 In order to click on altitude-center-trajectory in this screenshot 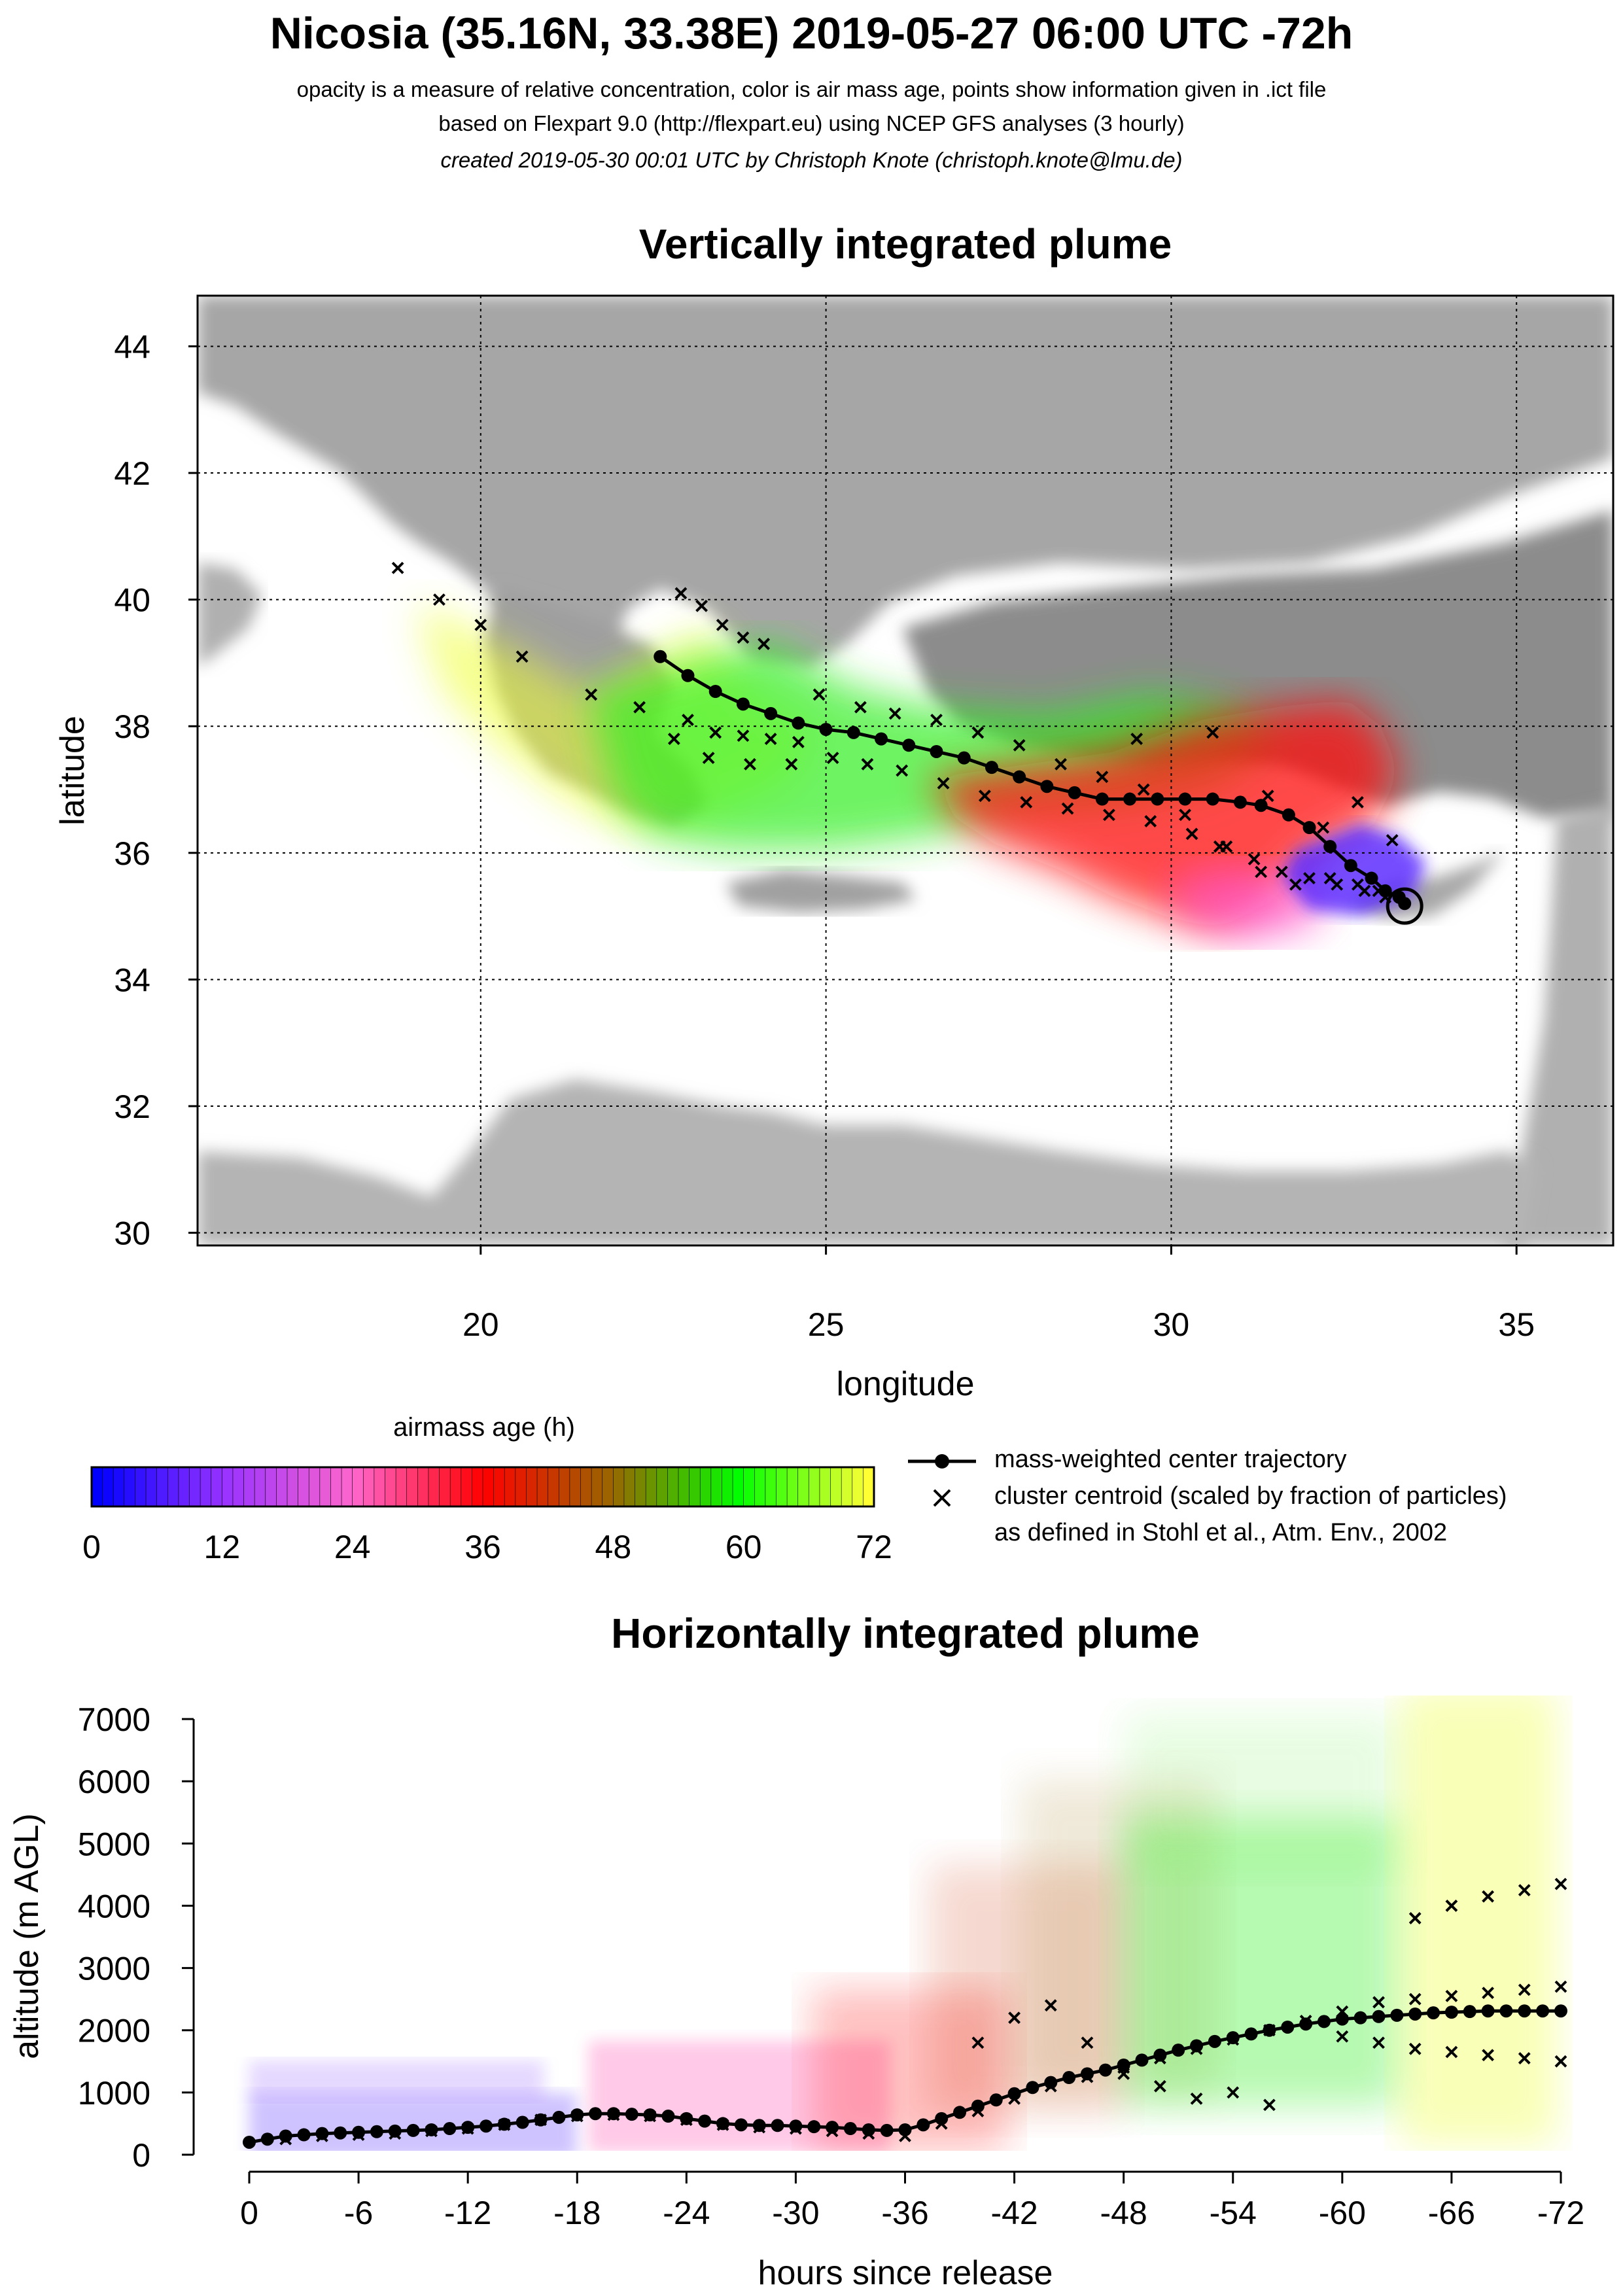, I will do `click(905, 2076)`.